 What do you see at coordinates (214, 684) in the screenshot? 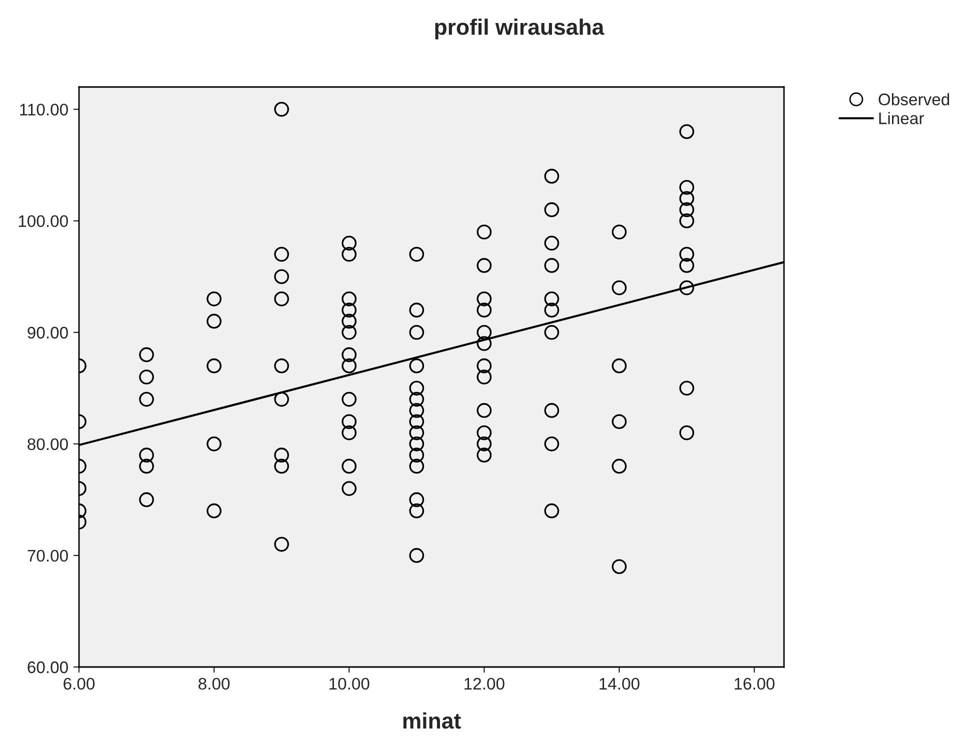
I see `x-tick-label: 8.00` at bounding box center [214, 684].